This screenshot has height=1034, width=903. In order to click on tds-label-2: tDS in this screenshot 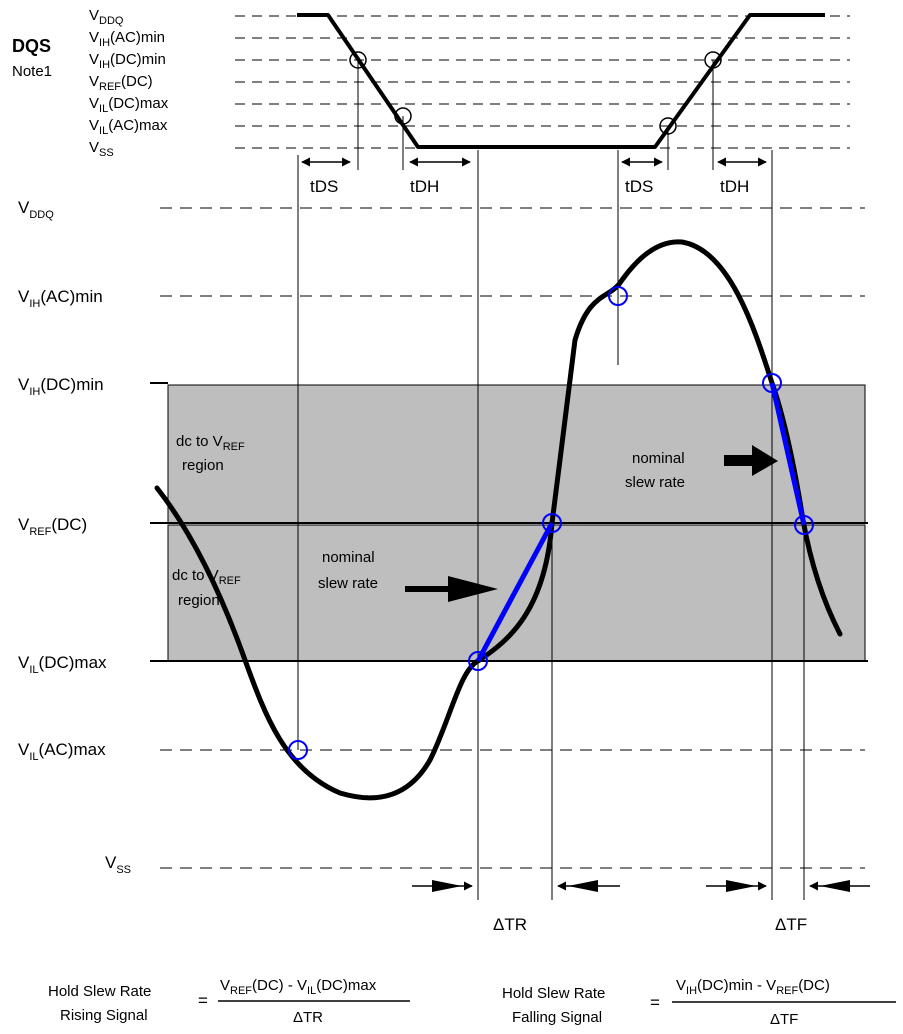, I will do `click(639, 186)`.